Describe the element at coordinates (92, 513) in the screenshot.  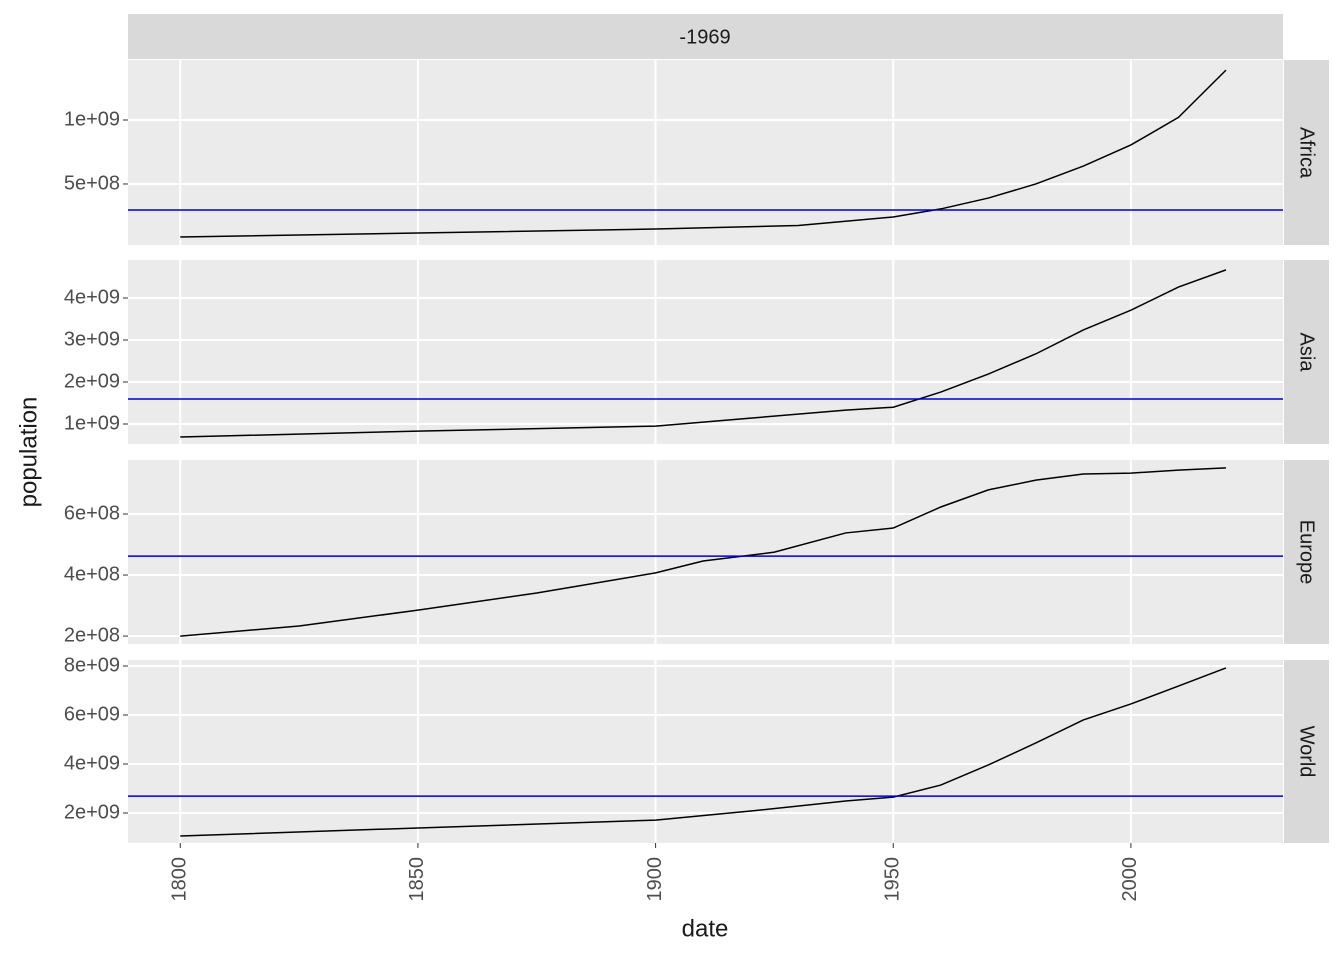
I see `y-tick-label: 6e+08` at that location.